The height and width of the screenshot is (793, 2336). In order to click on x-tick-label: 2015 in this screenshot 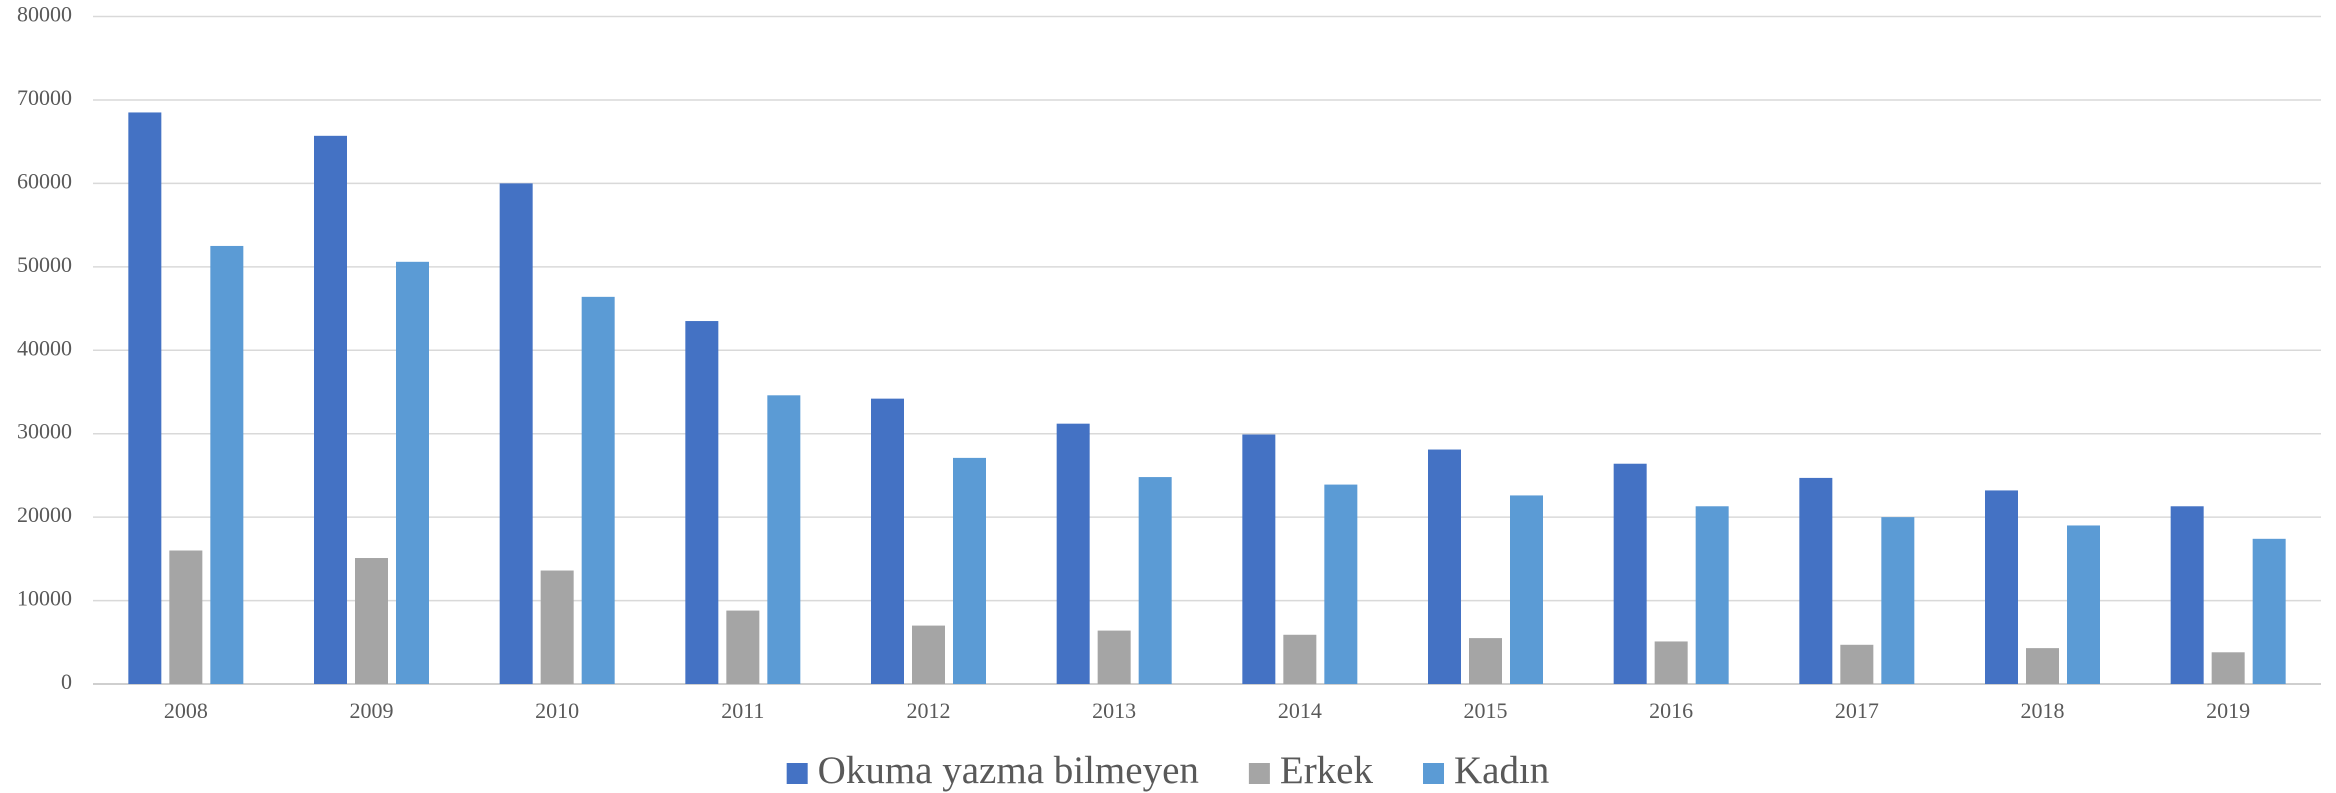, I will do `click(1486, 710)`.